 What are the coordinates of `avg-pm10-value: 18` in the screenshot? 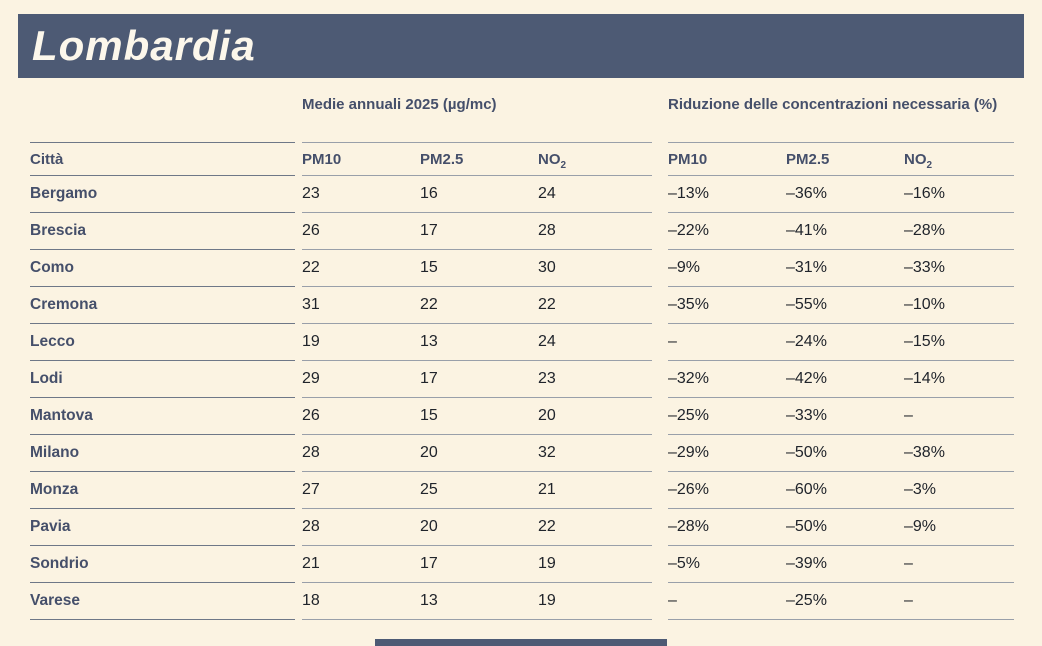 It's located at (311, 600).